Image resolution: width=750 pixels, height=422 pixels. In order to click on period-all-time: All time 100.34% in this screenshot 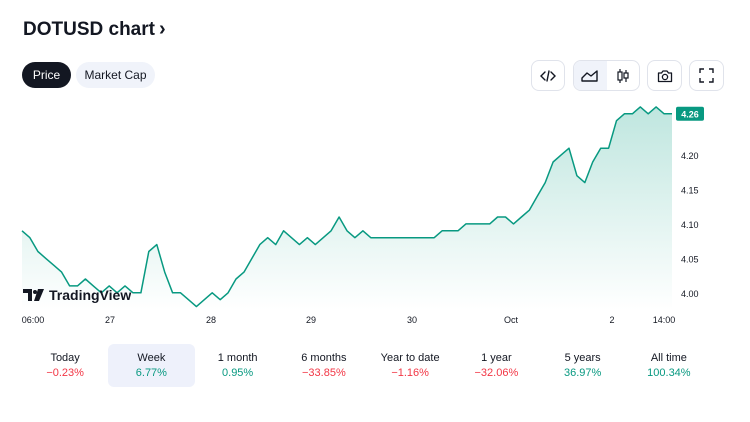, I will do `click(669, 365)`.